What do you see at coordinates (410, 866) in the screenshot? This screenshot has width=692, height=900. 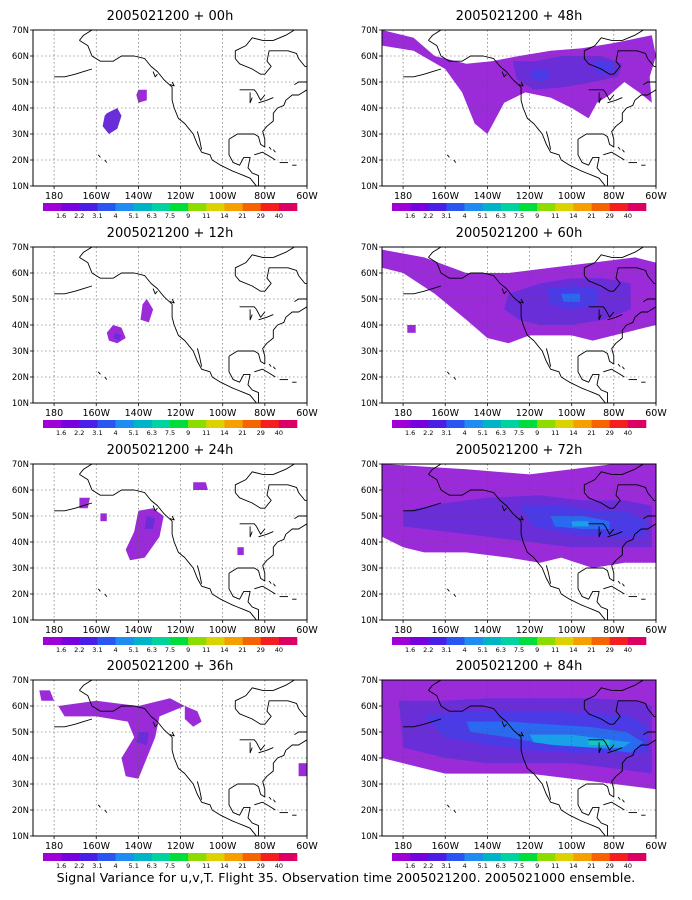 I see `colorbar-label: 1.6` at bounding box center [410, 866].